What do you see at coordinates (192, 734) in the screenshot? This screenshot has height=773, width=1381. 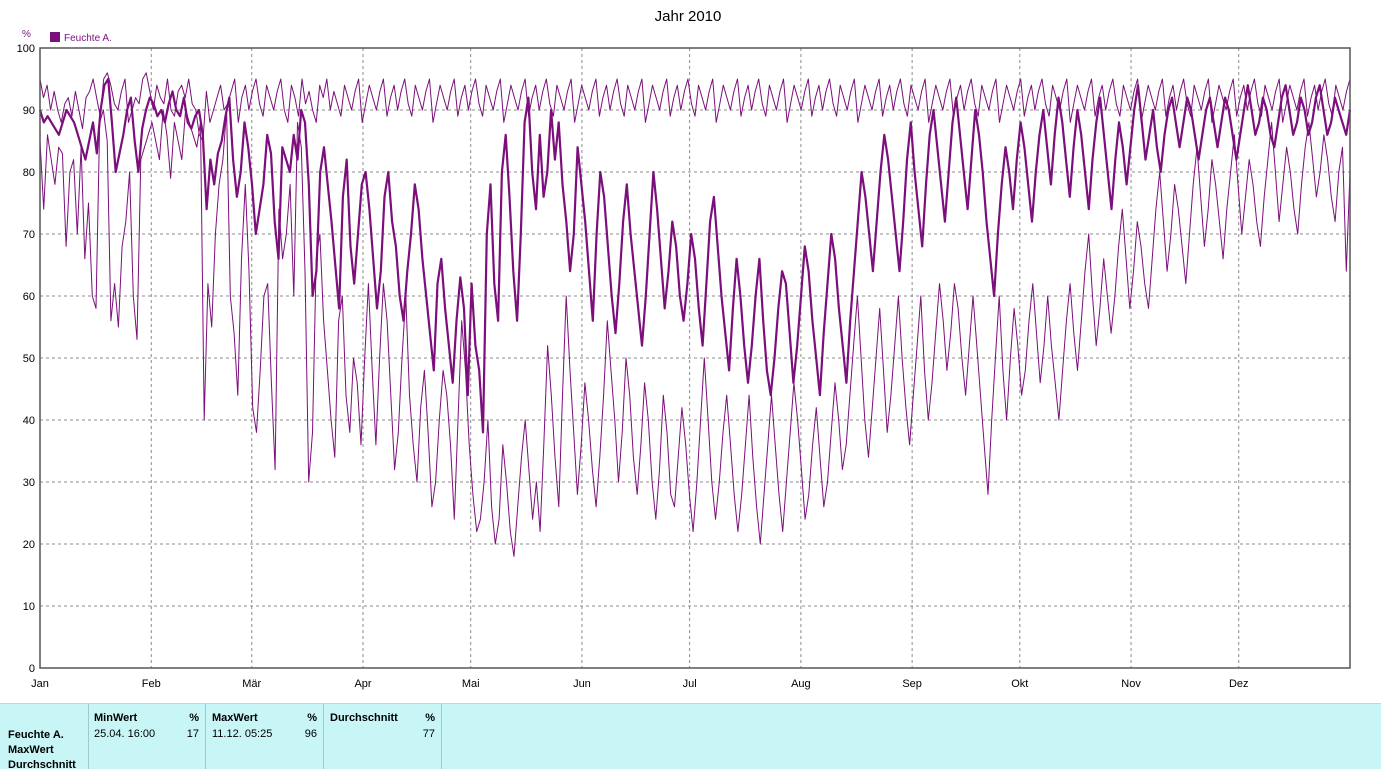 I see `col-value-min: 17` at bounding box center [192, 734].